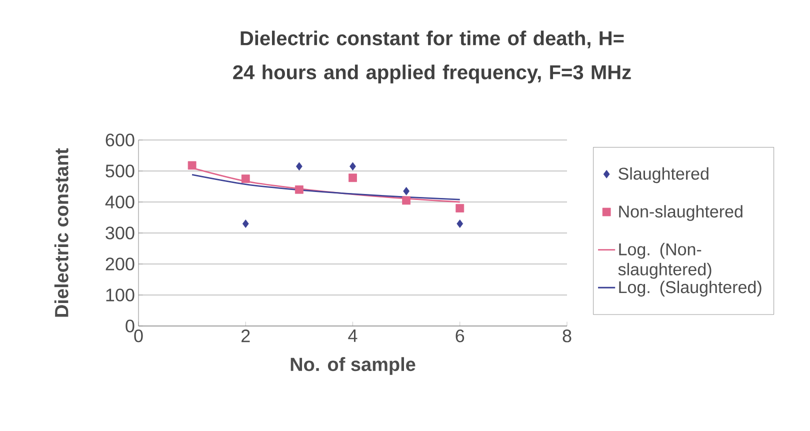 The height and width of the screenshot is (431, 810). Describe the element at coordinates (665, 260) in the screenshot. I see `legend-label: Log. (Non-slaughtered)` at that location.